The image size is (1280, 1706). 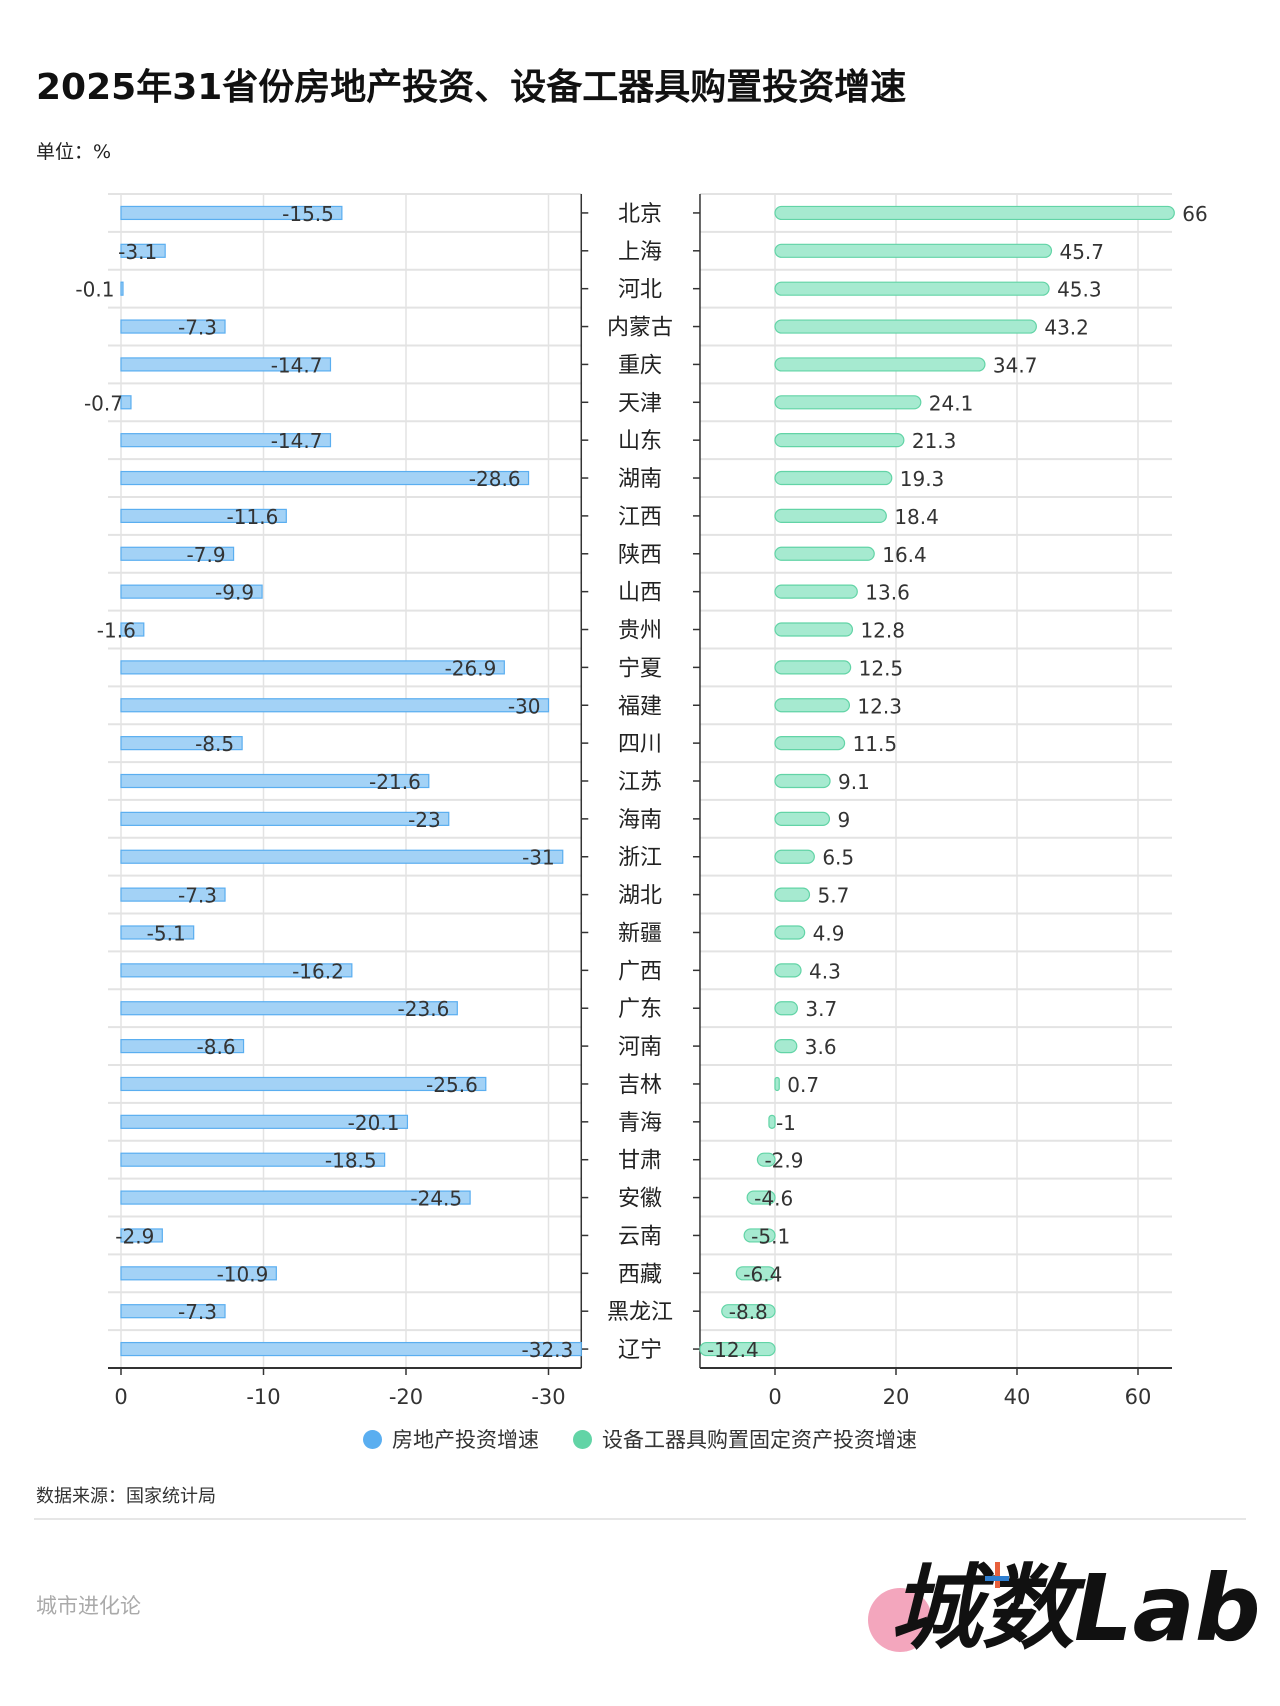 What do you see at coordinates (1138, 1397) in the screenshot?
I see `x-tick-label-right: 60` at bounding box center [1138, 1397].